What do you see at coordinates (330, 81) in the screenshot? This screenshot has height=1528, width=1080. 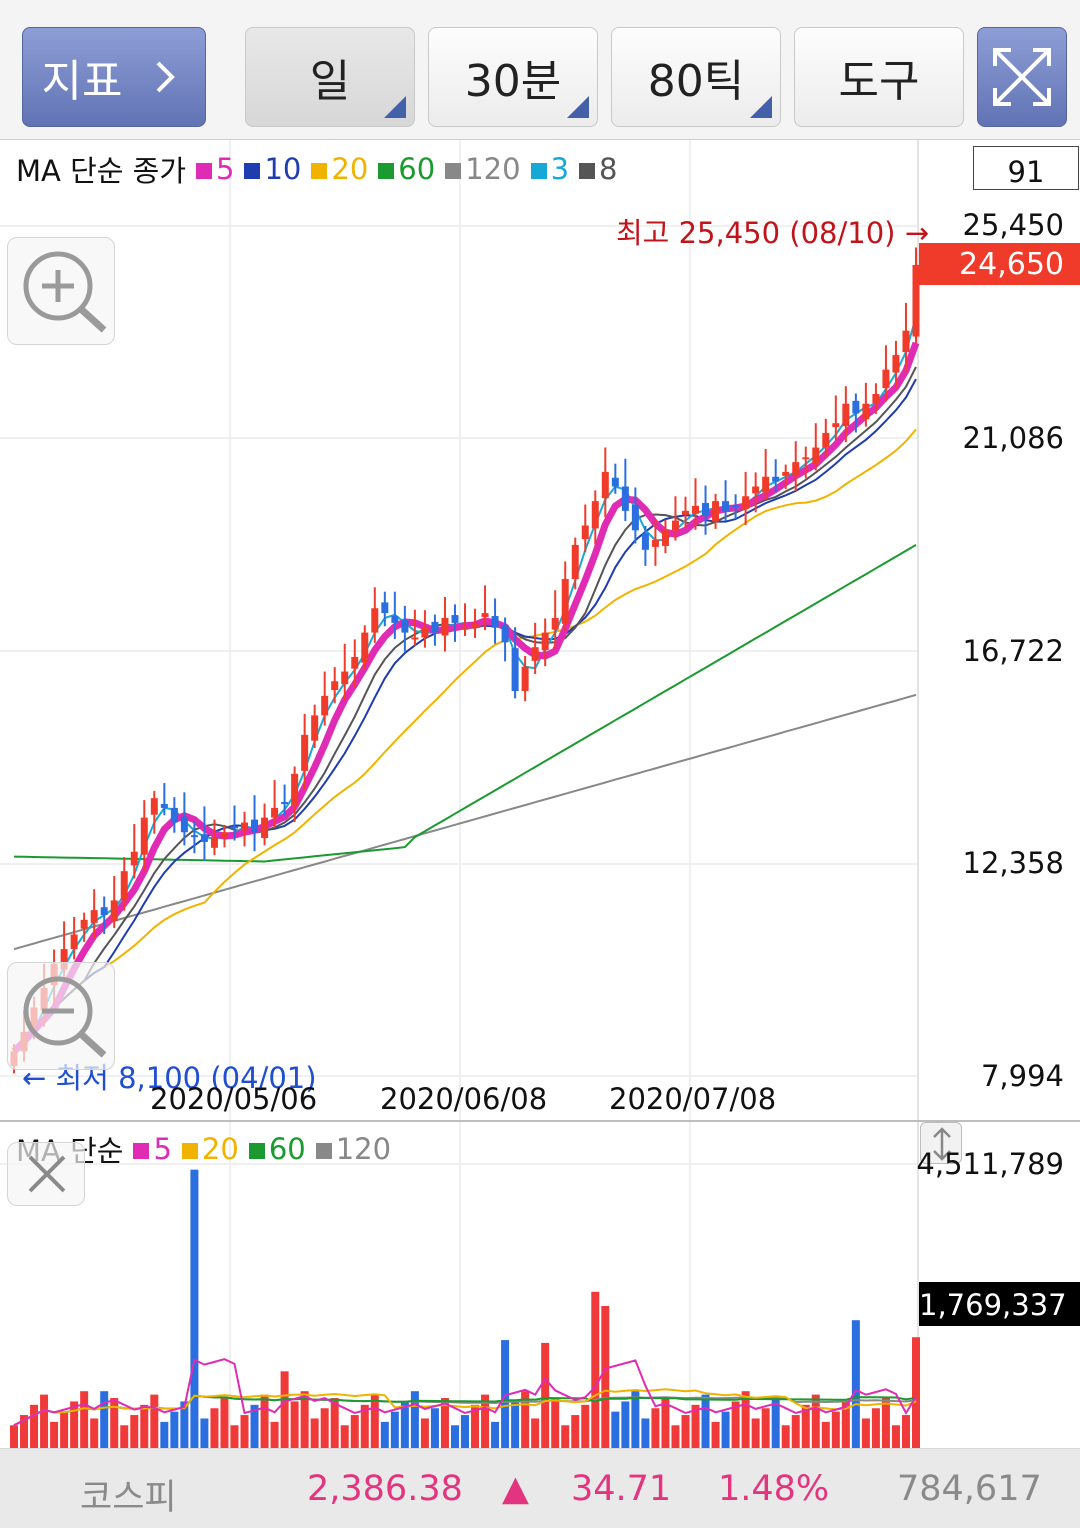 I see `period-day-label: 일` at bounding box center [330, 81].